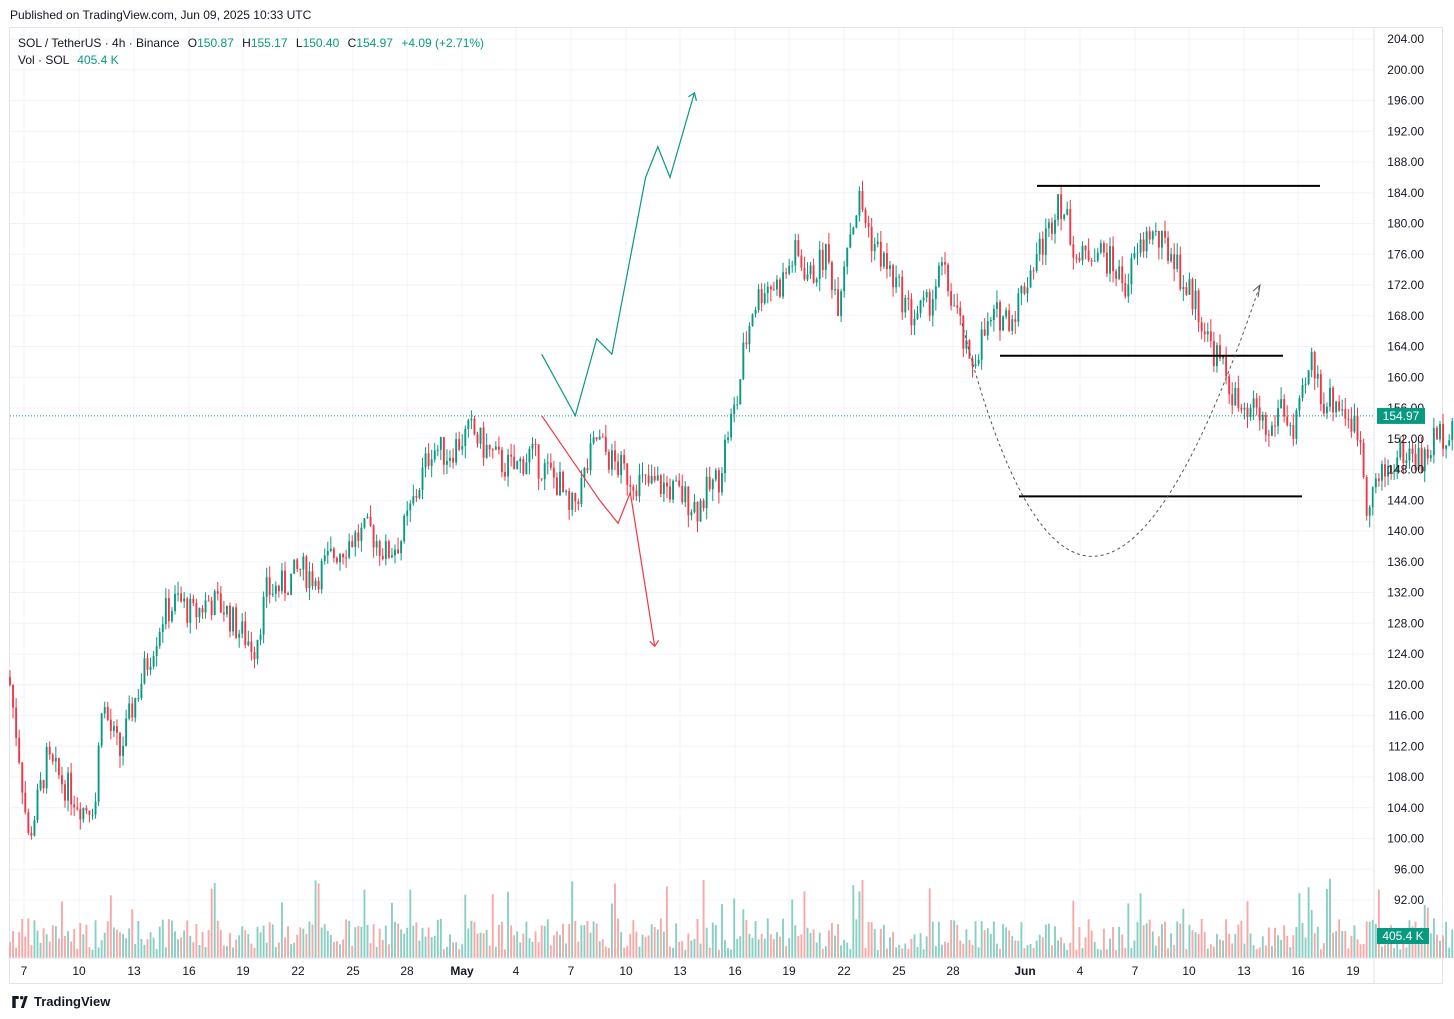 This screenshot has width=1454, height=1019. Describe the element at coordinates (251, 60) in the screenshot. I see `legend-volume-row: Vol · SOL 405.4 K` at that location.